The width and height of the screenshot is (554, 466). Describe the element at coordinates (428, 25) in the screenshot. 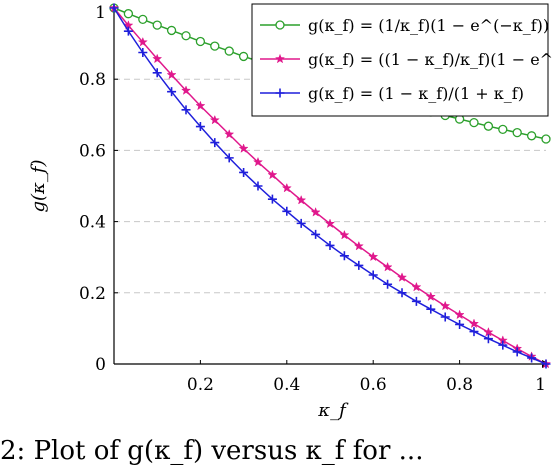

I see `legend-label-0: g(κ_f) = (1/κ_f)(1 − e^(−κ_f))` at that location.